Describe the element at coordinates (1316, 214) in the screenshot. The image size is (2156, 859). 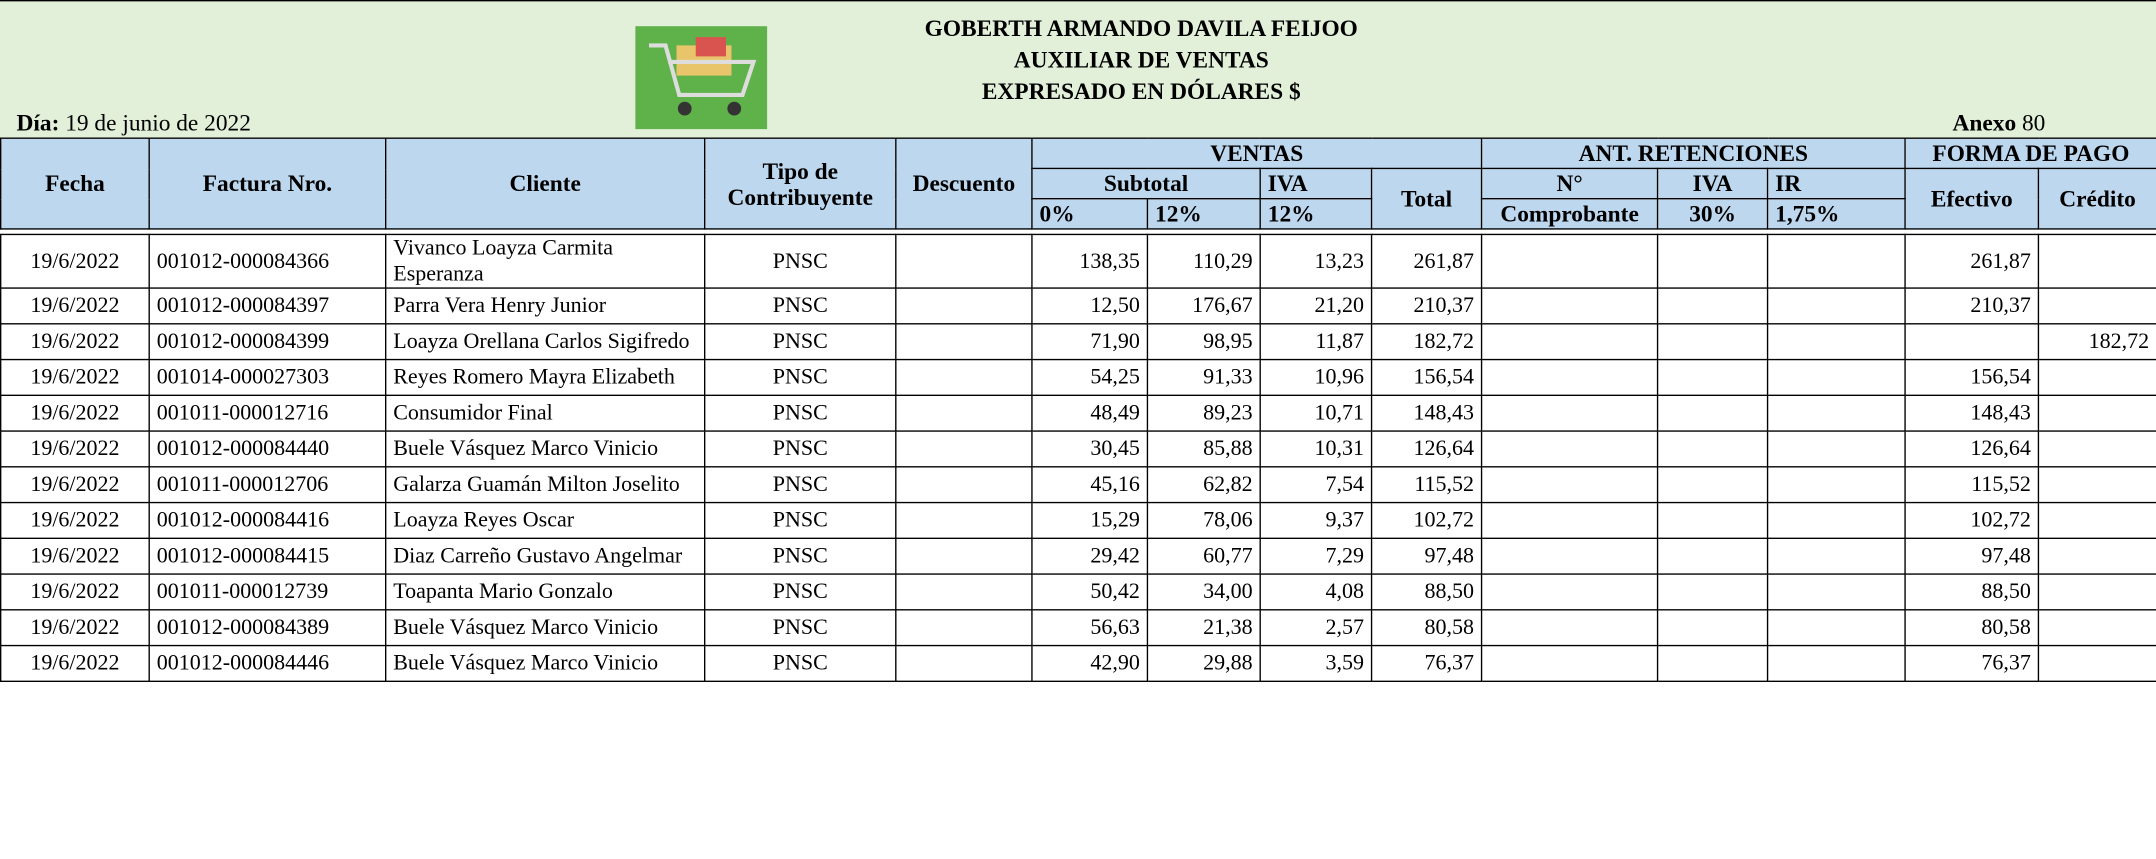
I see `header-cell: 12%` at that location.